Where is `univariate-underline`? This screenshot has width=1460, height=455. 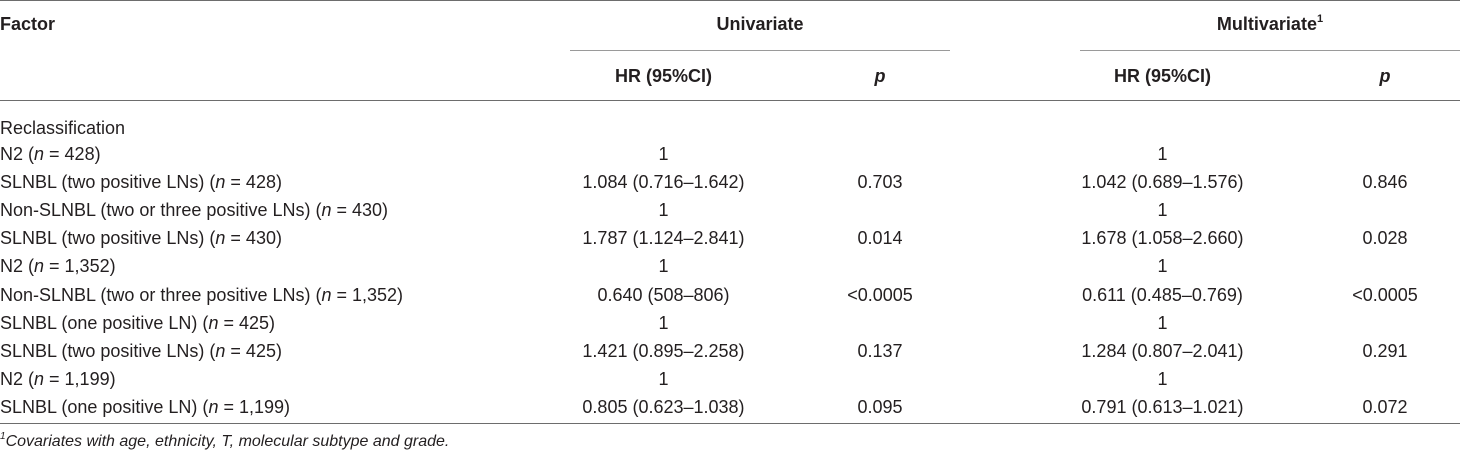 univariate-underline is located at coordinates (760, 50).